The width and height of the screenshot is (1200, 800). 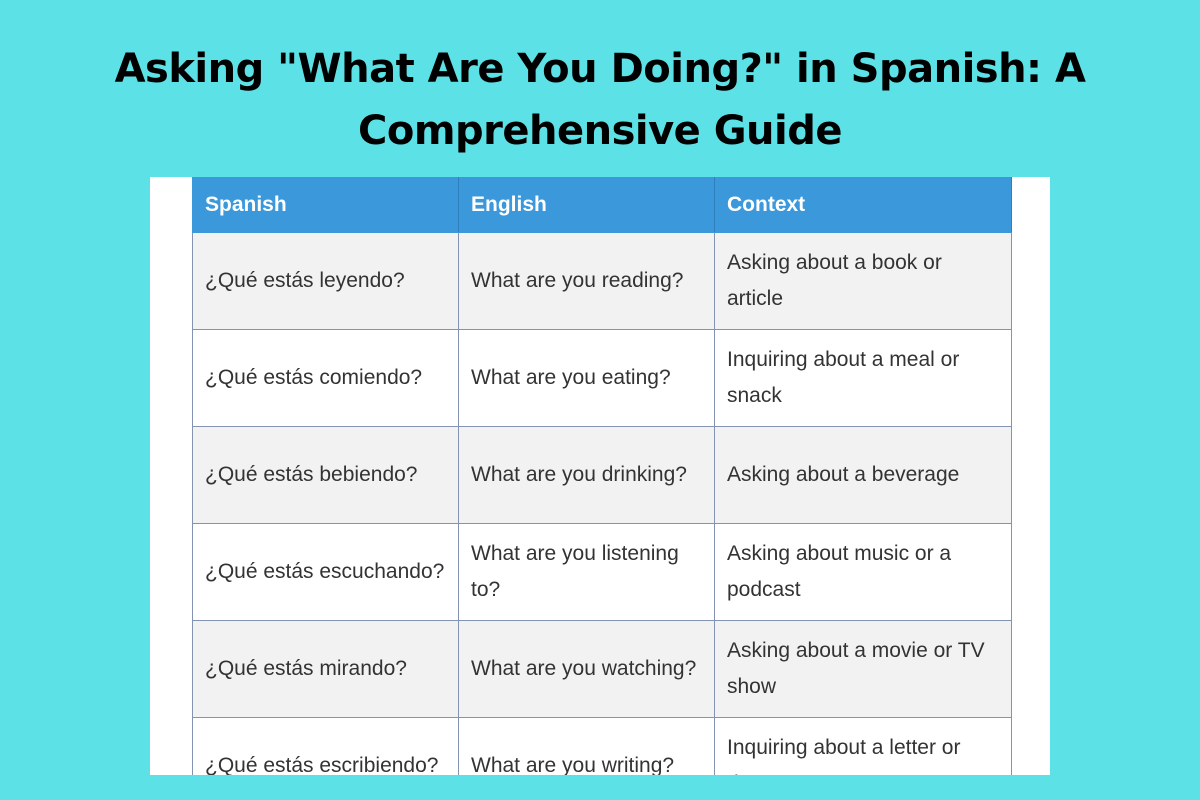 What do you see at coordinates (863, 475) in the screenshot?
I see `table-cell: Asking about a beverage` at bounding box center [863, 475].